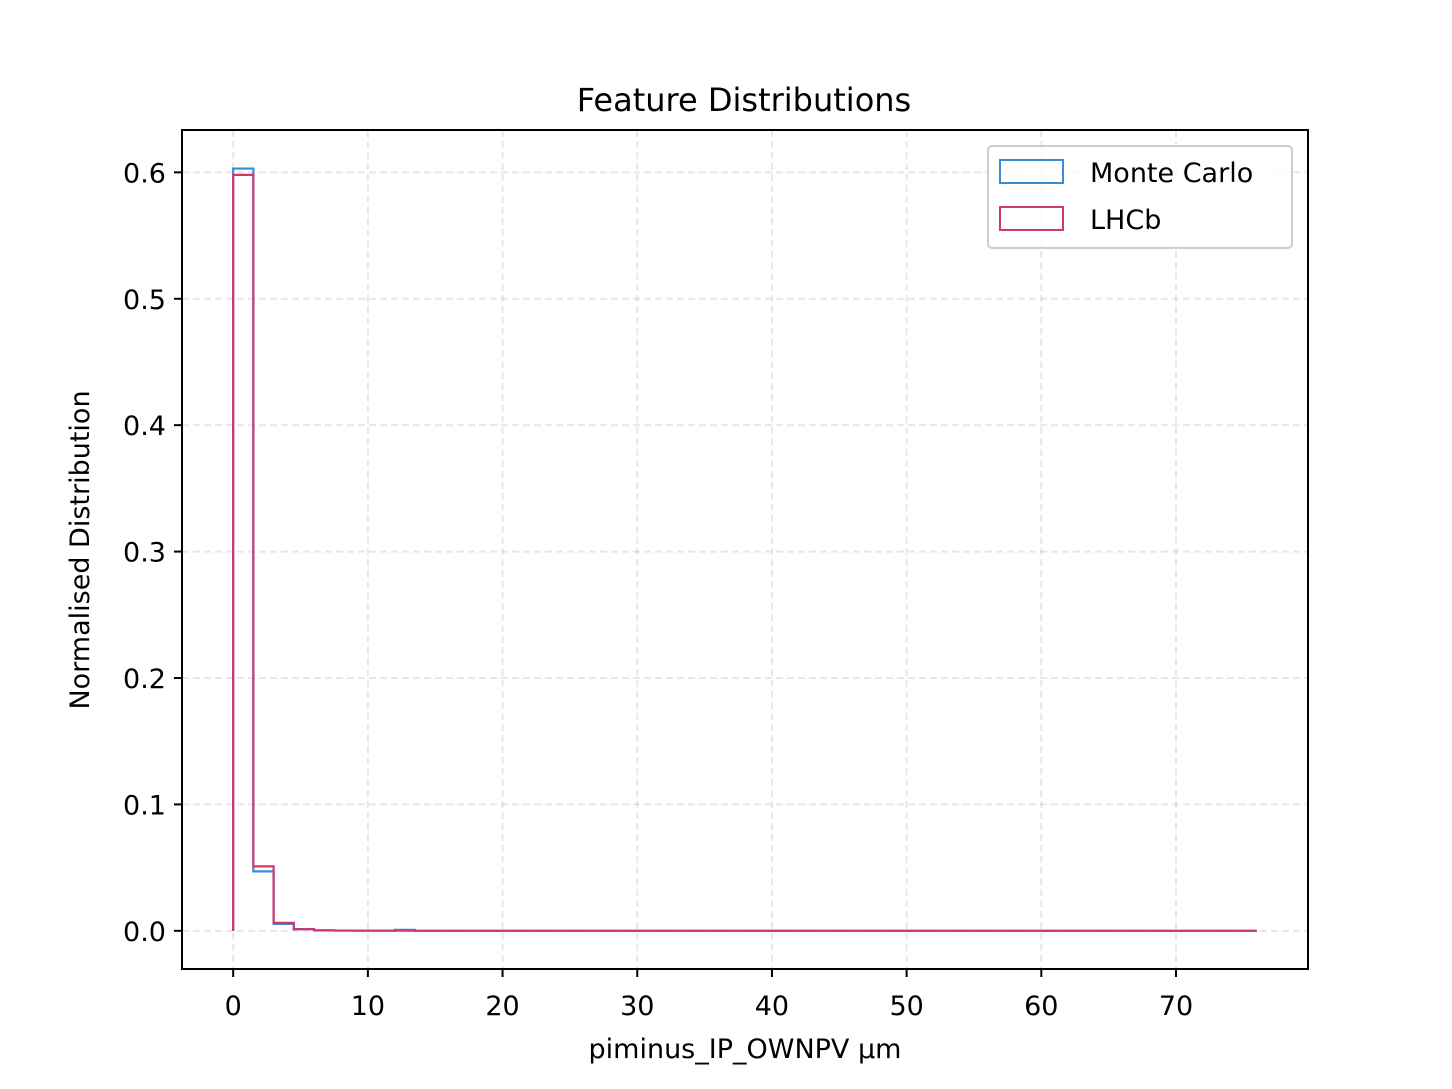 Image resolution: width=1452 pixels, height=1089 pixels. What do you see at coordinates (144, 805) in the screenshot?
I see `y-tick-label: 0.1` at bounding box center [144, 805].